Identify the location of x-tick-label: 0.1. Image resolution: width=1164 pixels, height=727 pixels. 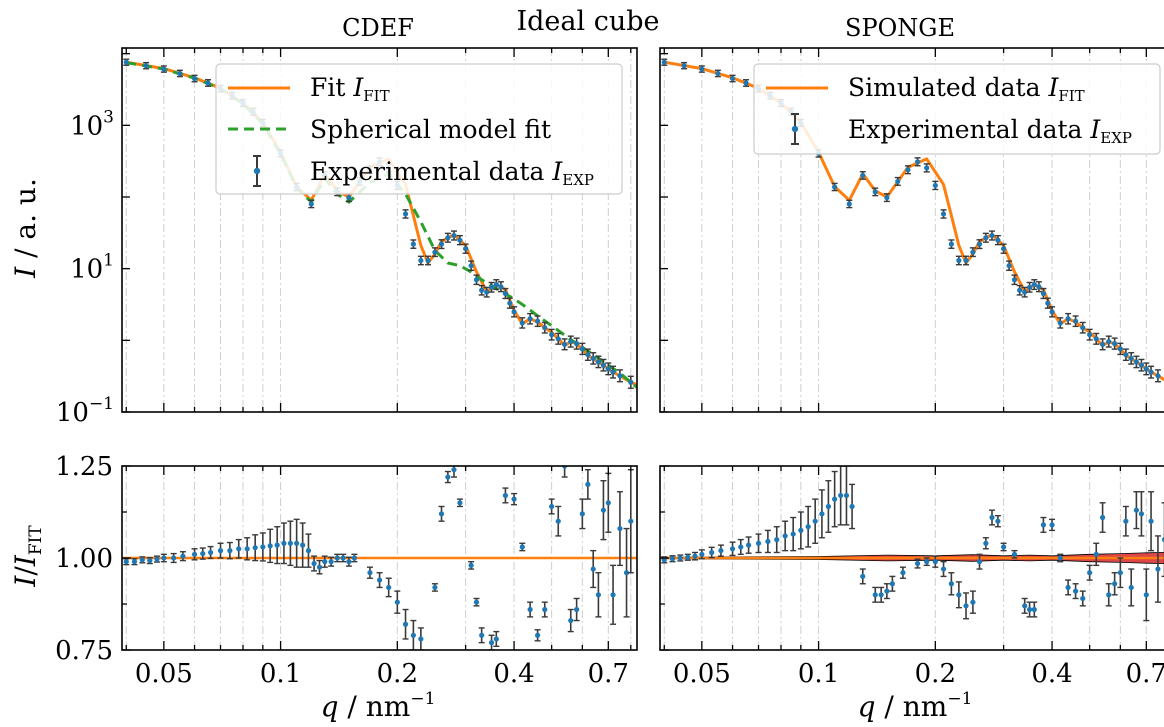
(280, 674).